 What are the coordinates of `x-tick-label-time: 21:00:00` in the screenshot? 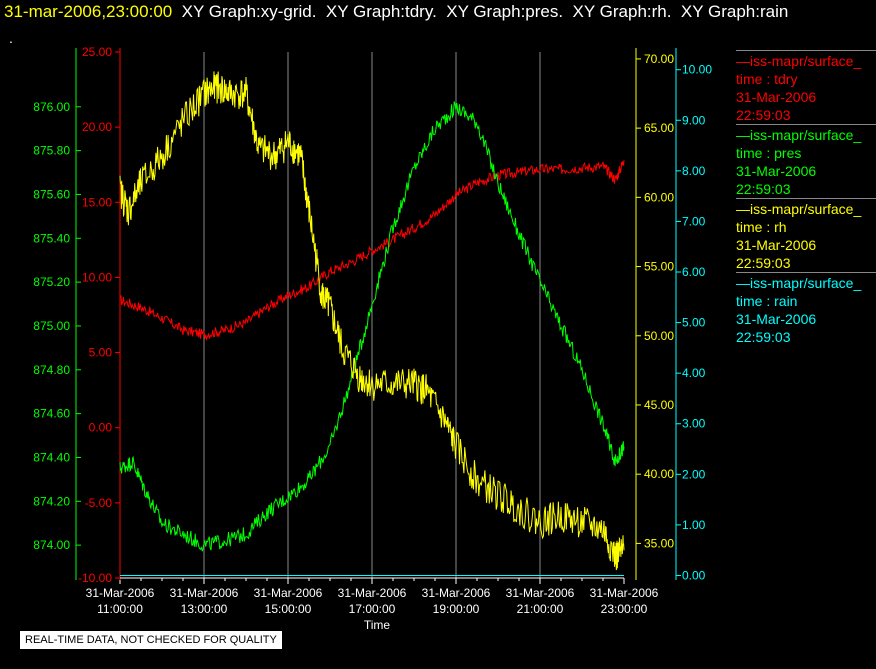 It's located at (540, 609).